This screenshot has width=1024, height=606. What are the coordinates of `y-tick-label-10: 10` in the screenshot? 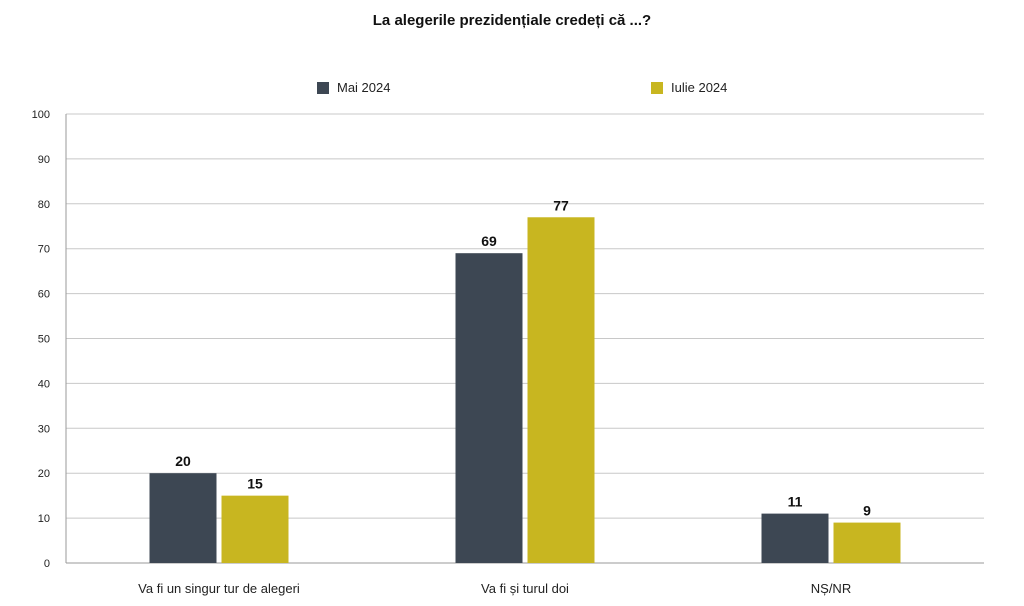 It's located at (44, 519).